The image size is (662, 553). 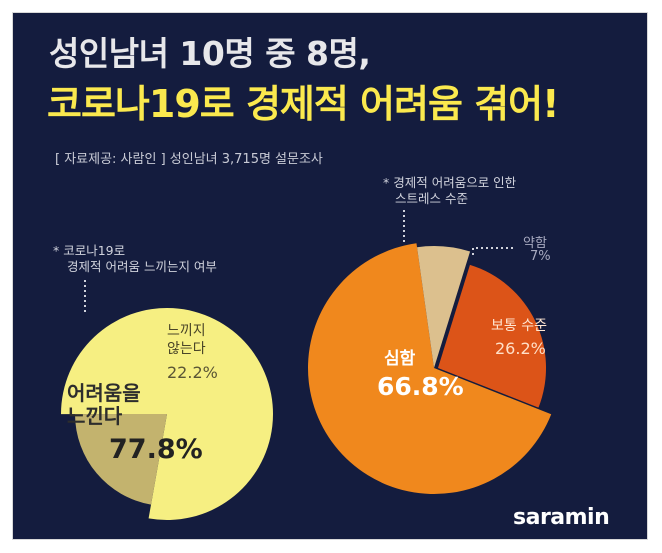 I want to click on slice-value-severe: 66.8%, so click(x=420, y=386).